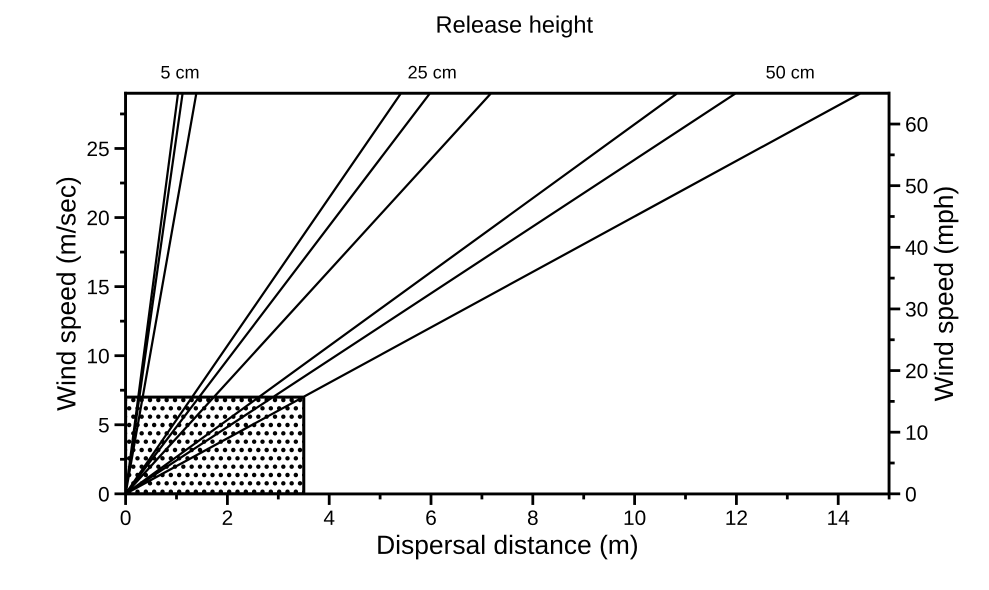 The width and height of the screenshot is (989, 590). What do you see at coordinates (839, 517) in the screenshot?
I see `x-tick-label: 14` at bounding box center [839, 517].